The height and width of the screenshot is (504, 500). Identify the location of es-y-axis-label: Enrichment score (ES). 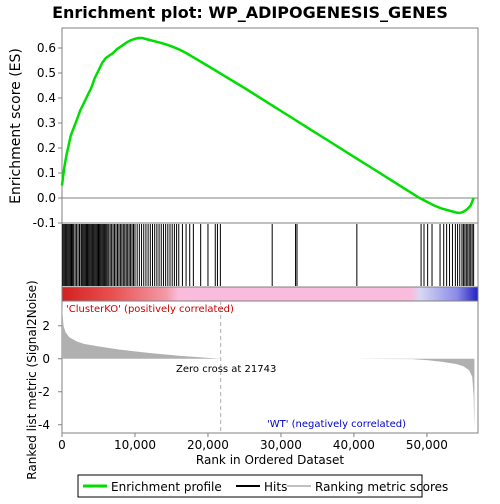
(16, 126).